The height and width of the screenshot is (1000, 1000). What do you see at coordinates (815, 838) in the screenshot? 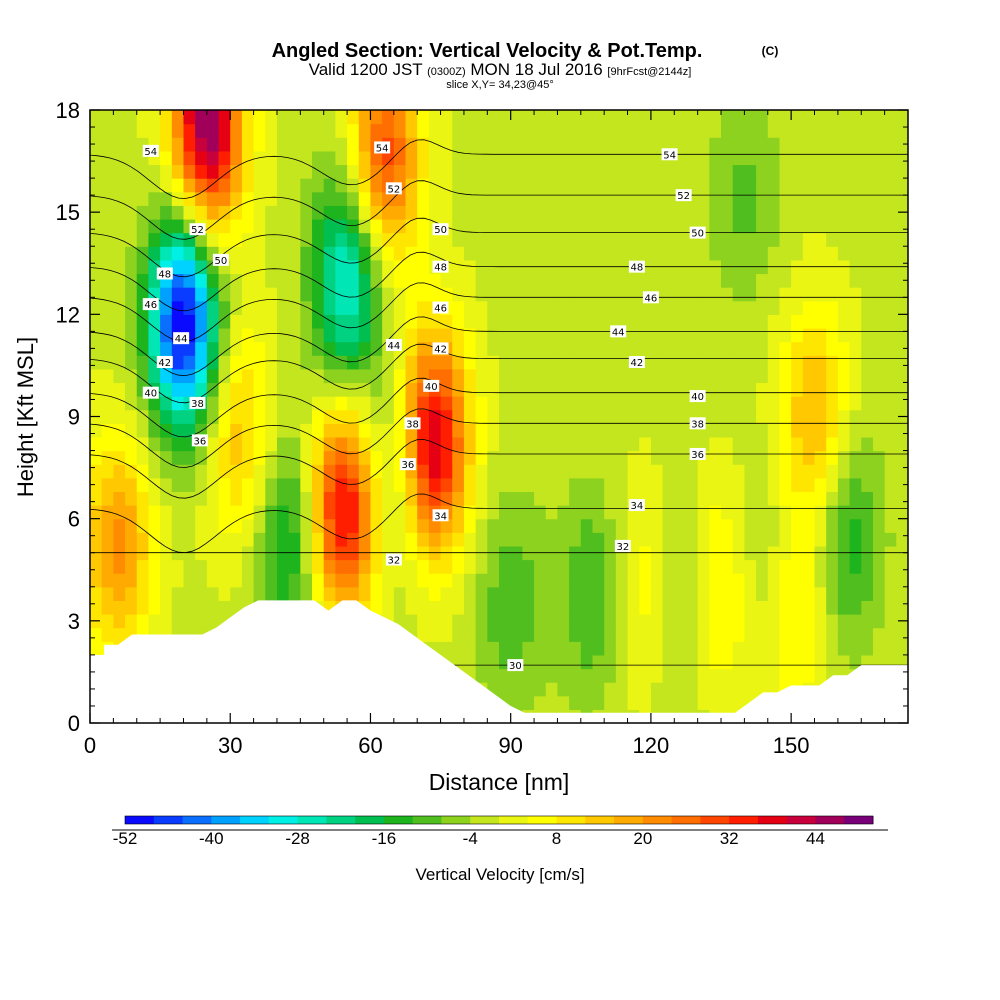
I see `colorbar-tick-label: 44` at bounding box center [815, 838].